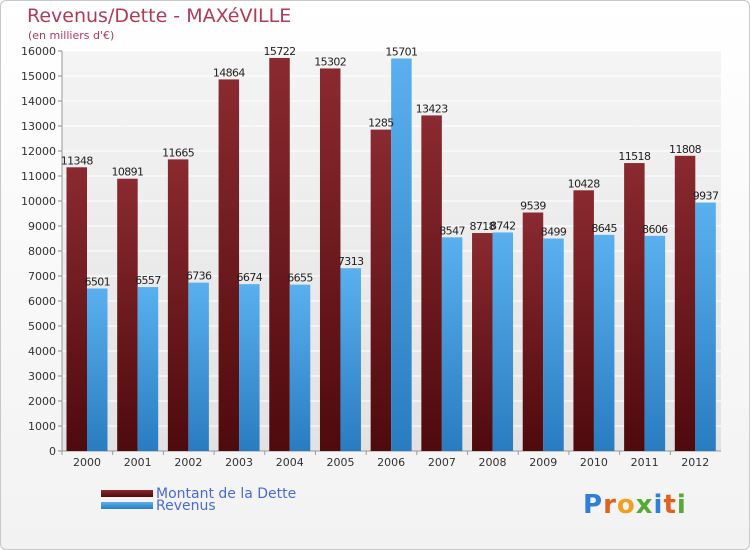 This screenshot has height=550, width=750. Describe the element at coordinates (655, 229) in the screenshot. I see `revenue-data-label: 8606` at that location.